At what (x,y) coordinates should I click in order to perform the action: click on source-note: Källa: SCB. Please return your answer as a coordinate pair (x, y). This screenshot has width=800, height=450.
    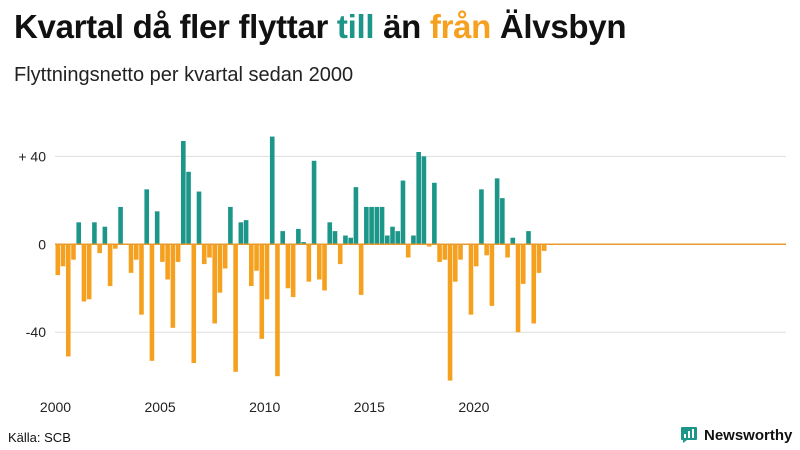
    Looking at the image, I should click on (39, 437).